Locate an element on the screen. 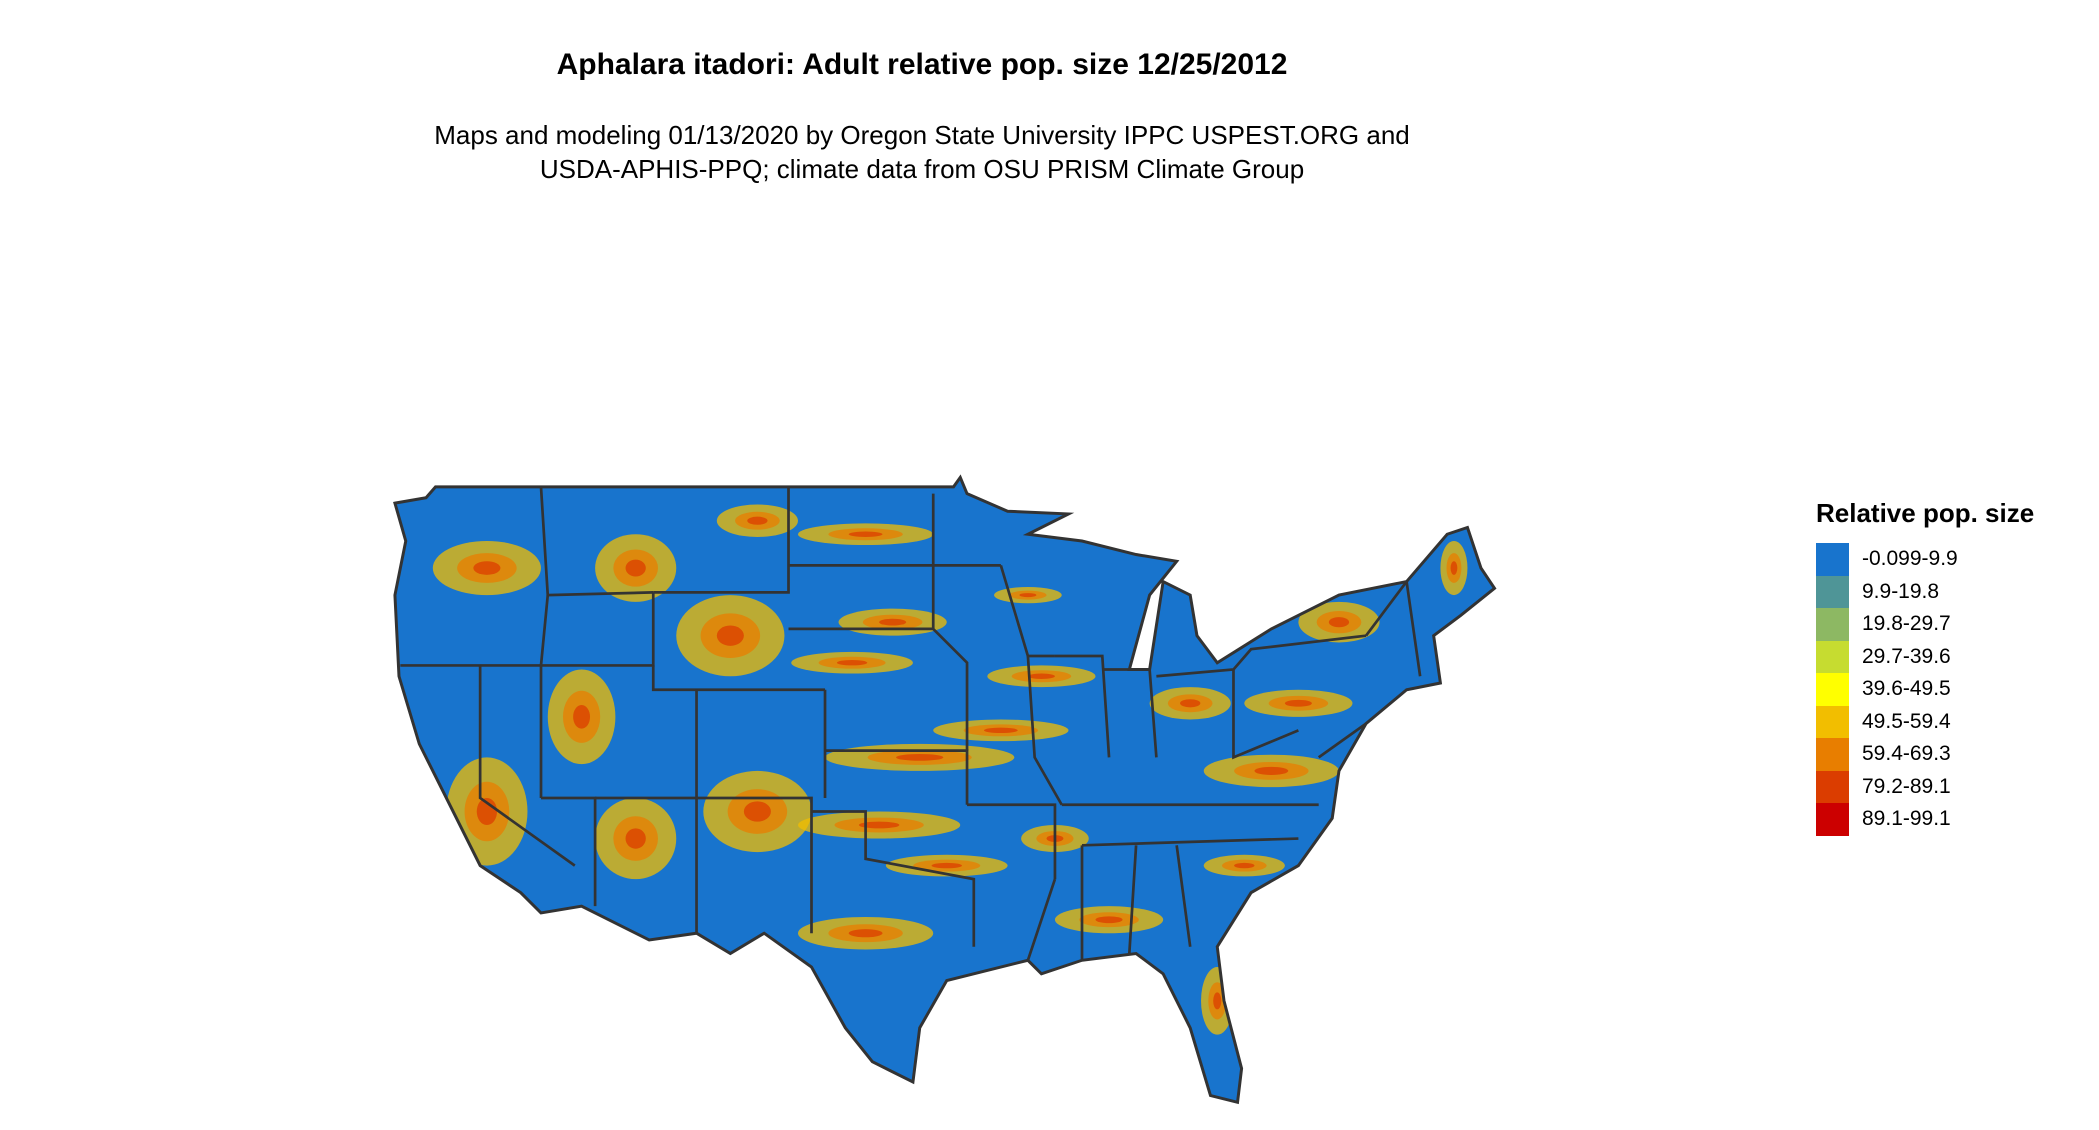 The width and height of the screenshot is (2099, 1130). legend-item: -0.099-9.9 is located at coordinates (1925, 559).